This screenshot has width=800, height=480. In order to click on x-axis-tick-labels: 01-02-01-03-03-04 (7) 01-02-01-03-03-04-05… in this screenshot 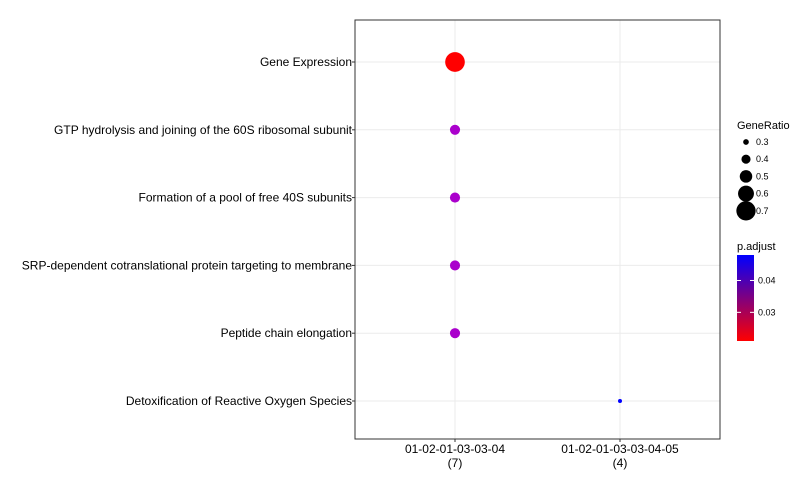, I will do `click(542, 454)`.